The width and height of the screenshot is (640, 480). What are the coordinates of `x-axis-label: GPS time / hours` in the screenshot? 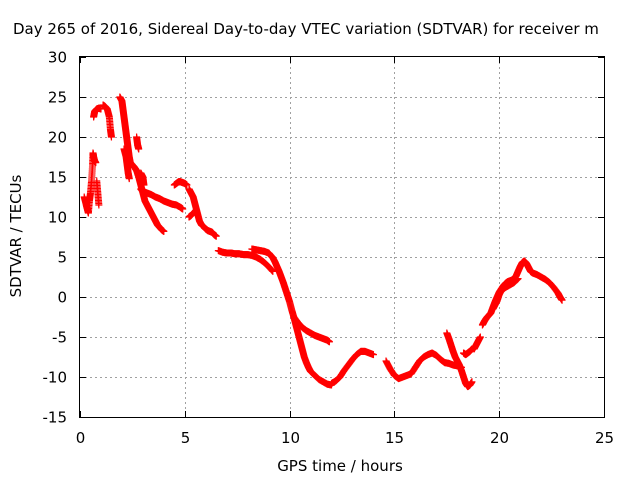 It's located at (340, 466).